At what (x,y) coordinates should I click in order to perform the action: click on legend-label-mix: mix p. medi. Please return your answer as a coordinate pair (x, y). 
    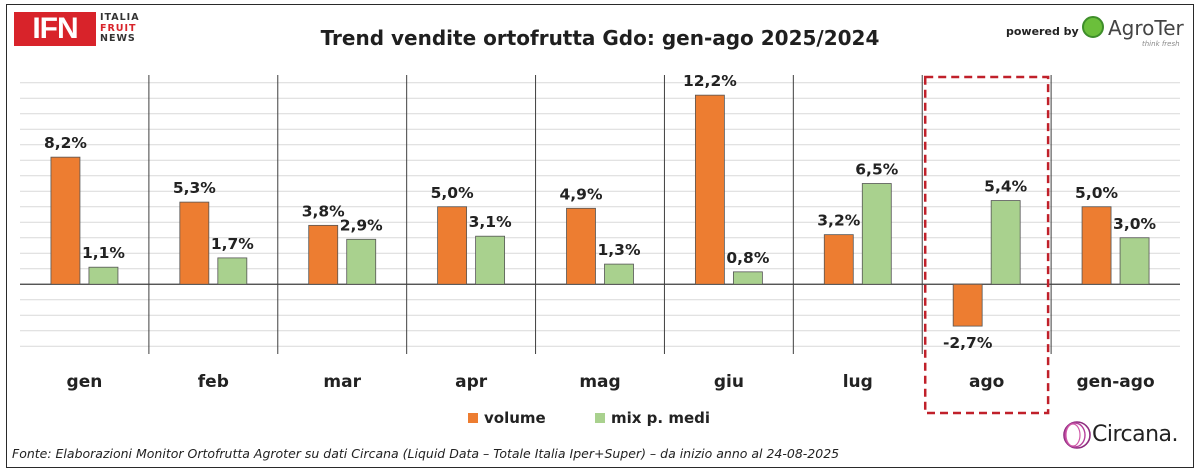
    Looking at the image, I should click on (660, 418).